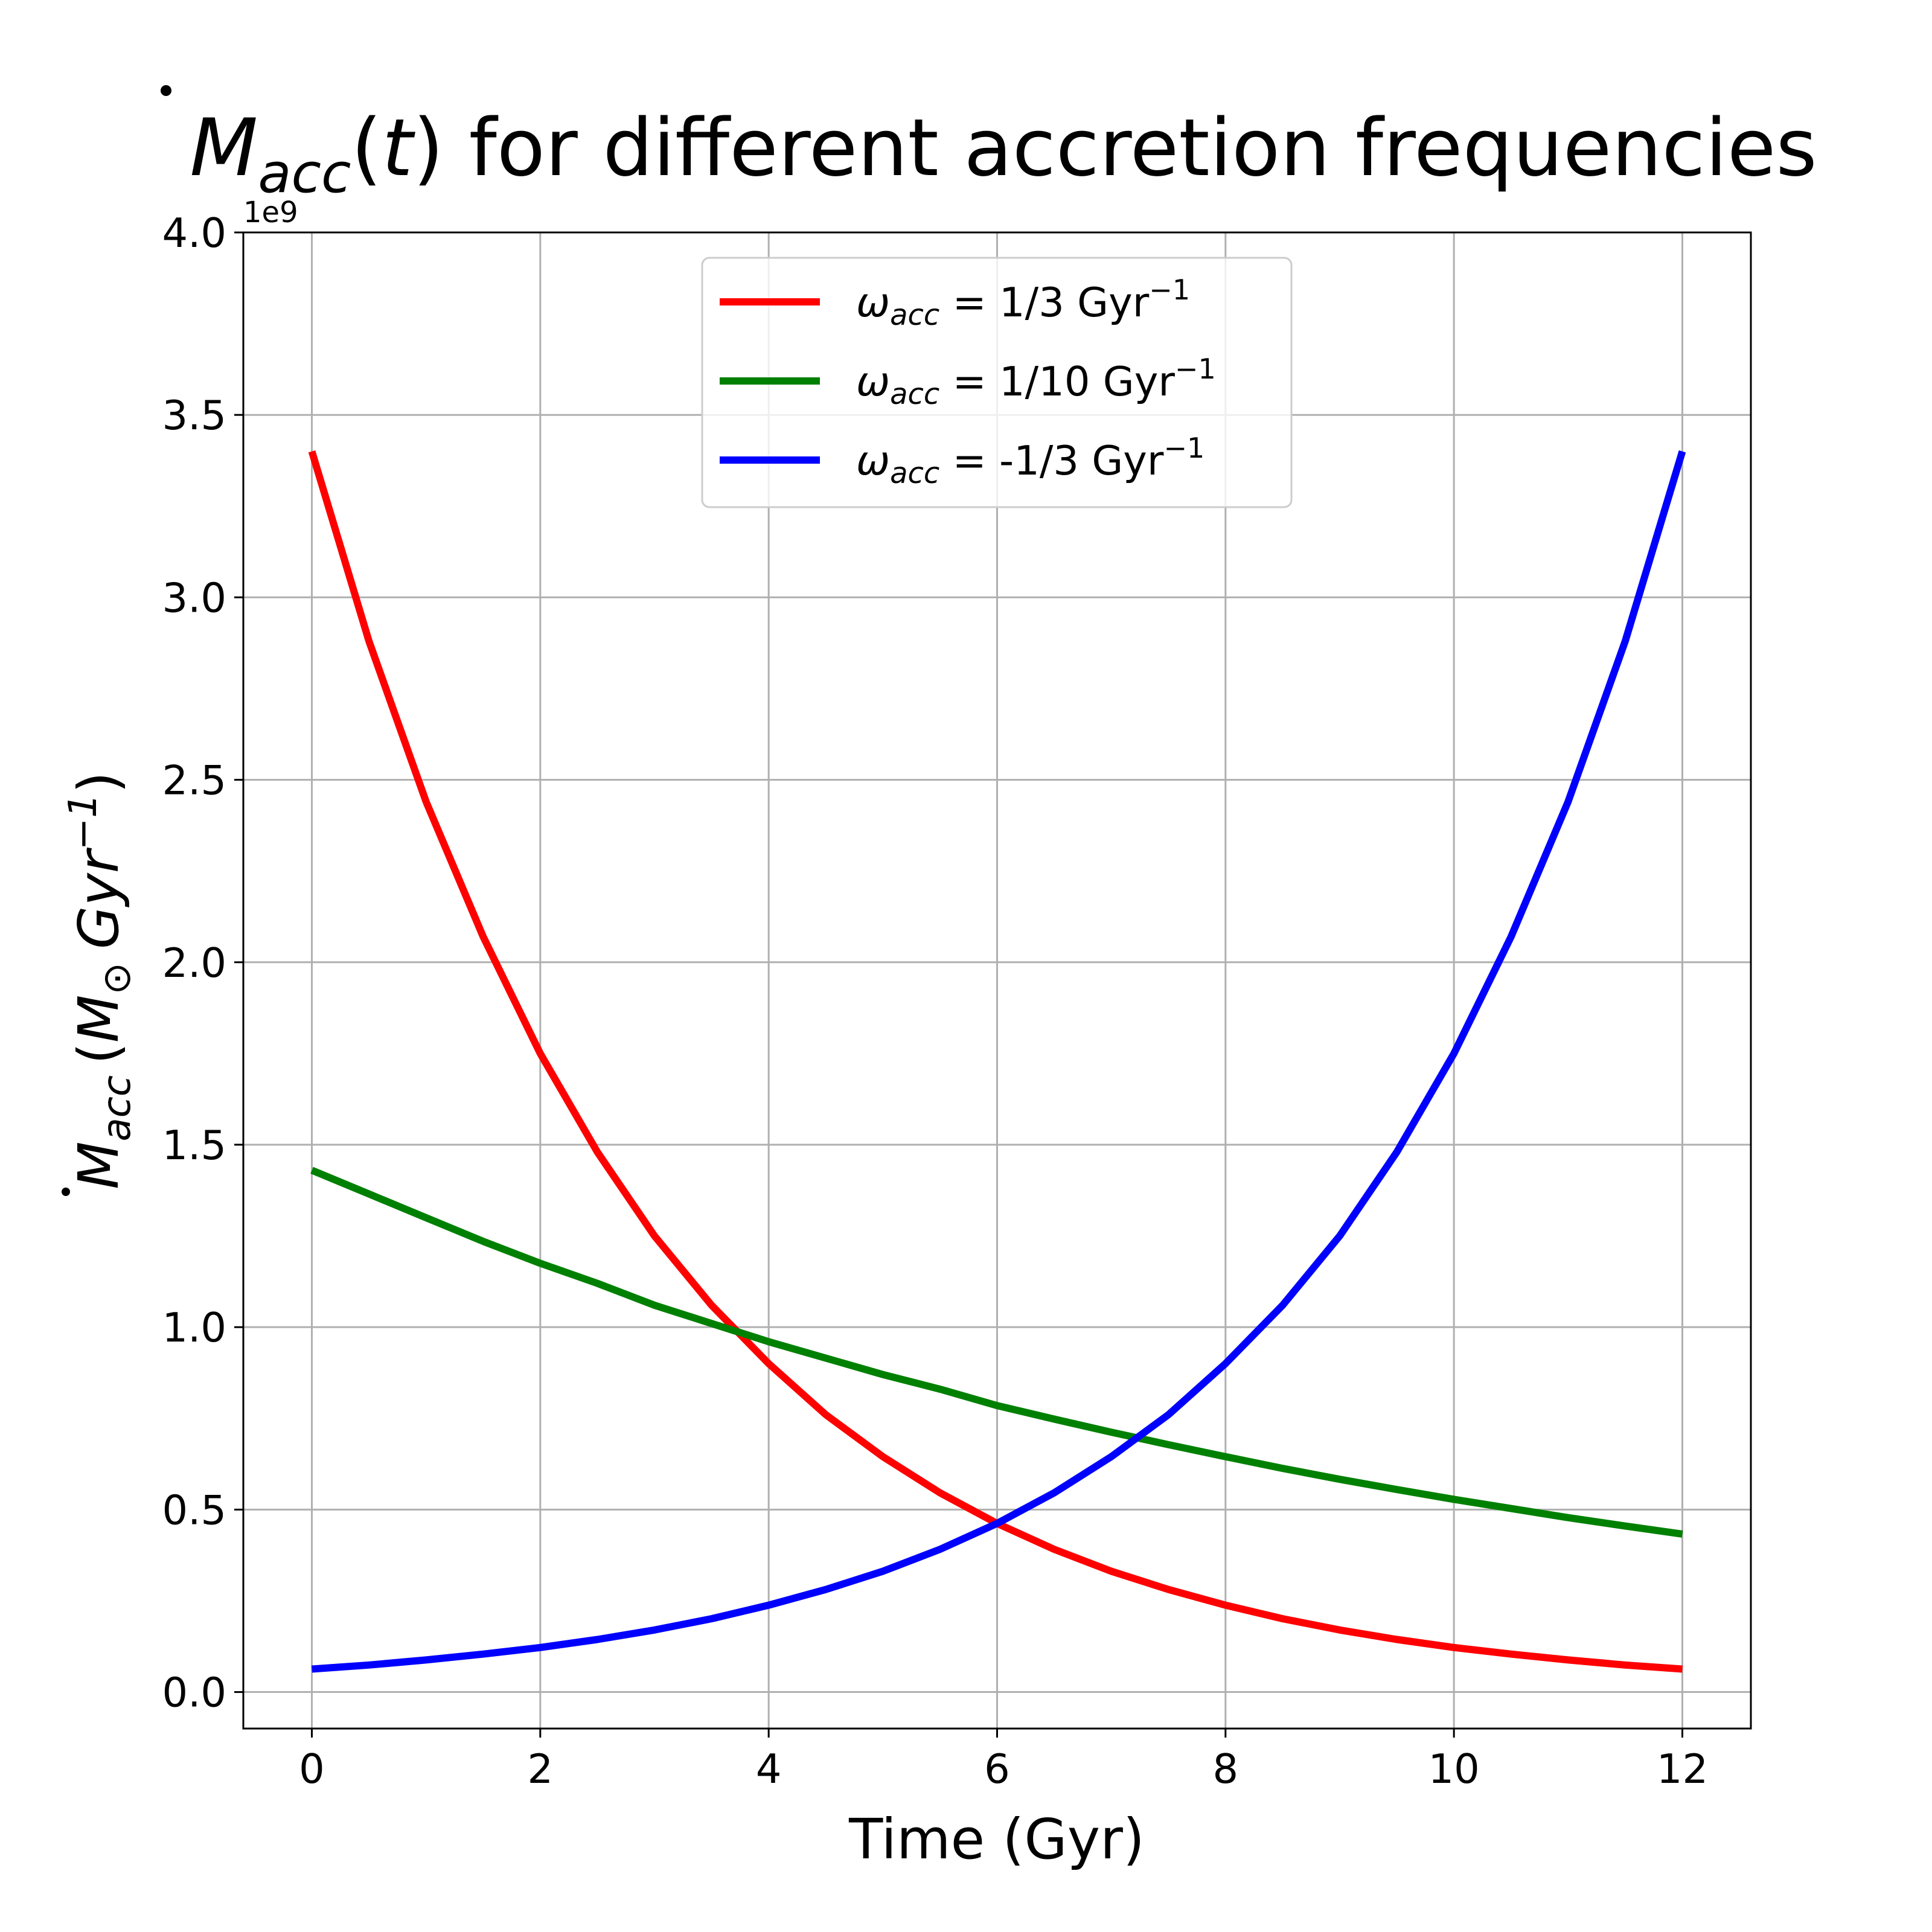 Image resolution: width=1932 pixels, height=1932 pixels. Describe the element at coordinates (194, 781) in the screenshot. I see `y-tick-label: 2.5` at that location.